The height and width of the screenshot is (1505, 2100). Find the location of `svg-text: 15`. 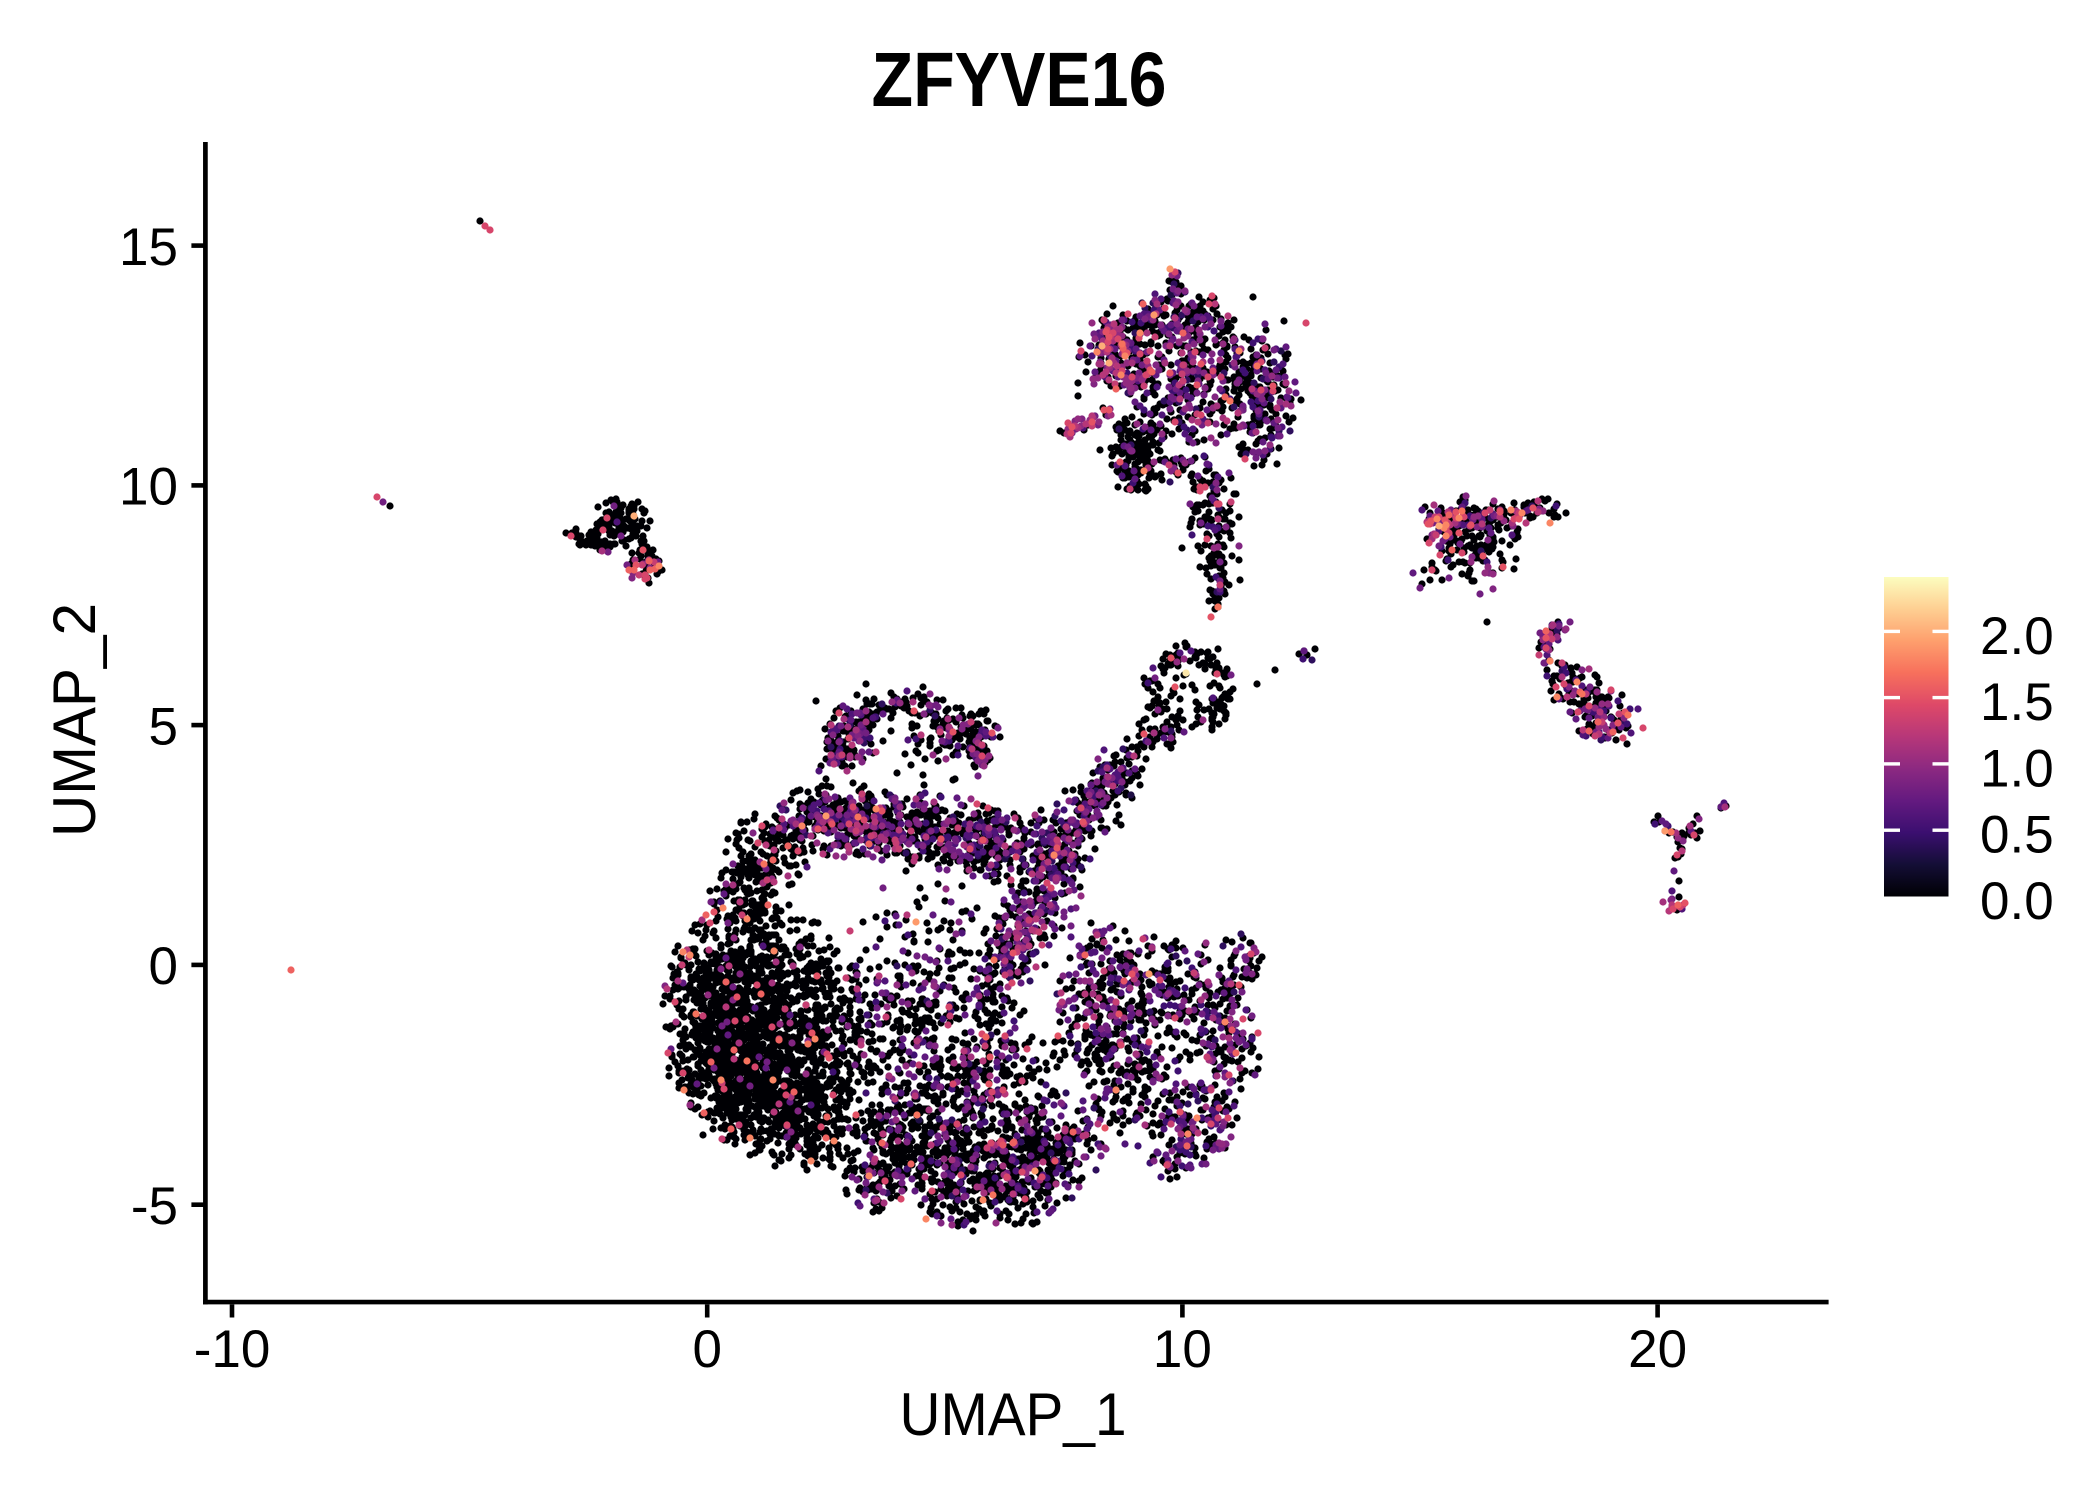

svg-text: 15 is located at coordinates (148, 247).